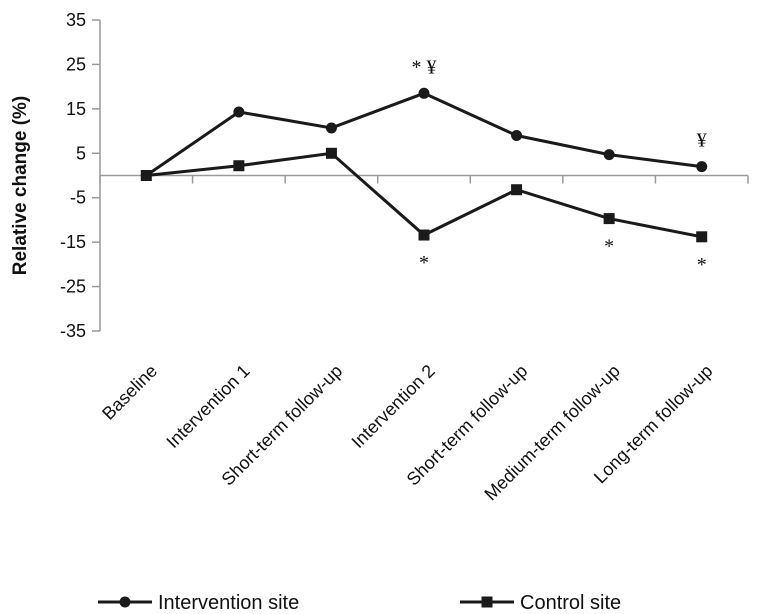  Describe the element at coordinates (80, 175) in the screenshot. I see `y-axis: 35 25 15 5 -5 -15 -25 -35` at that location.